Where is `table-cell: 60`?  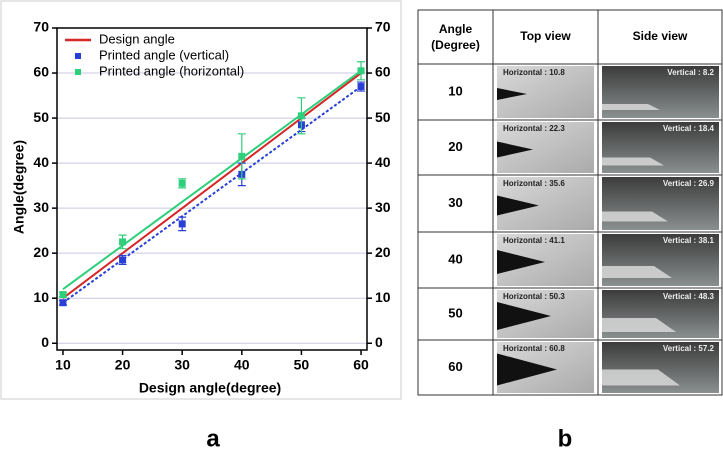 table-cell: 60 is located at coordinates (455, 366).